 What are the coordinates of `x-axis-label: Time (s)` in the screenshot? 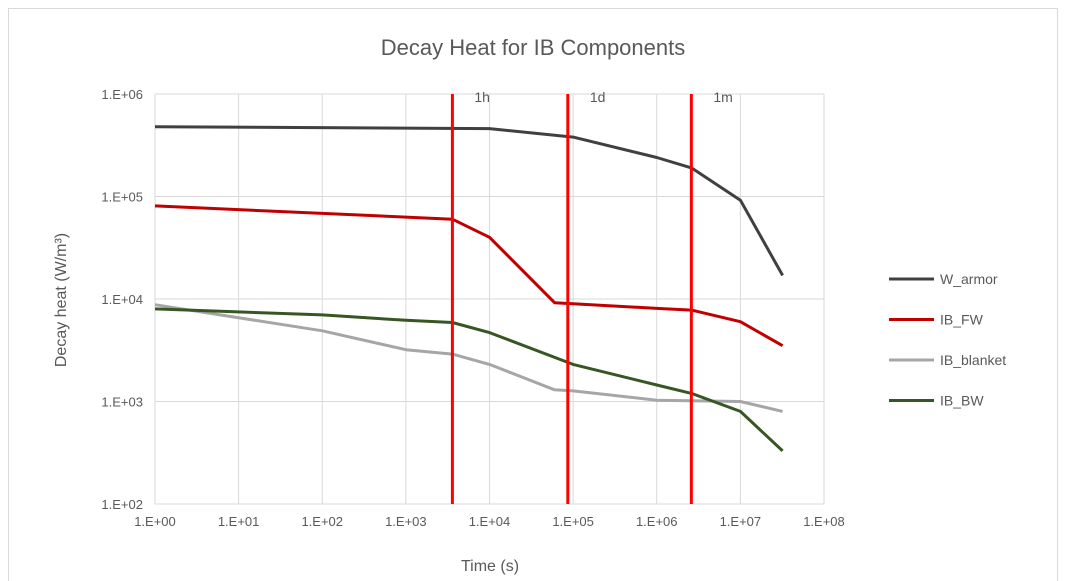 It's located at (490, 566).